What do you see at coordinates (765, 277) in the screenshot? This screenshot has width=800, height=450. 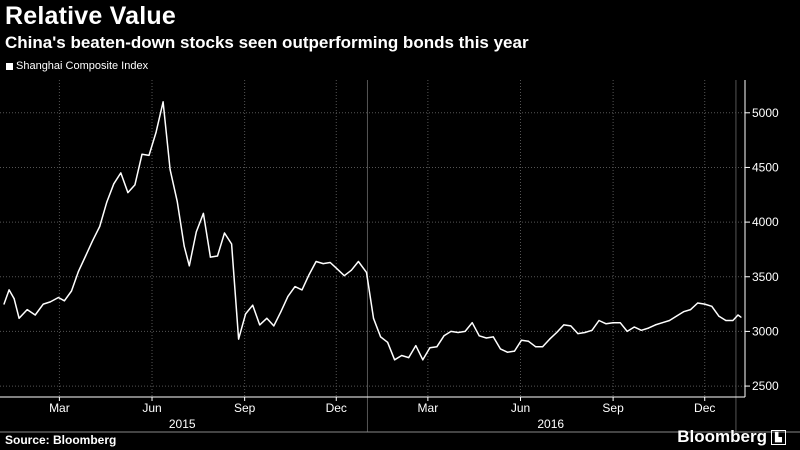 I see `y-tick-label: 3500` at bounding box center [765, 277].